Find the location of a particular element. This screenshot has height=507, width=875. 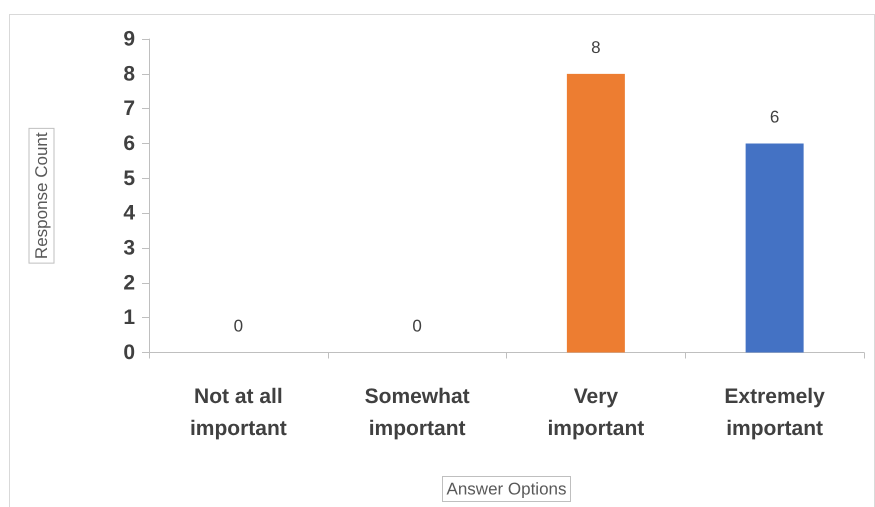

y-tick-label: 0 is located at coordinates (129, 352).